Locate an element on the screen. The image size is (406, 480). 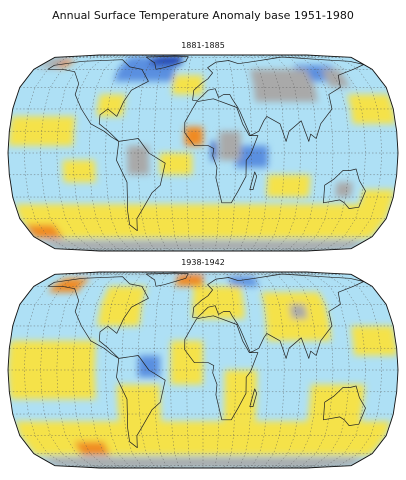
map-label: 1938-1942 is located at coordinates (203, 262).